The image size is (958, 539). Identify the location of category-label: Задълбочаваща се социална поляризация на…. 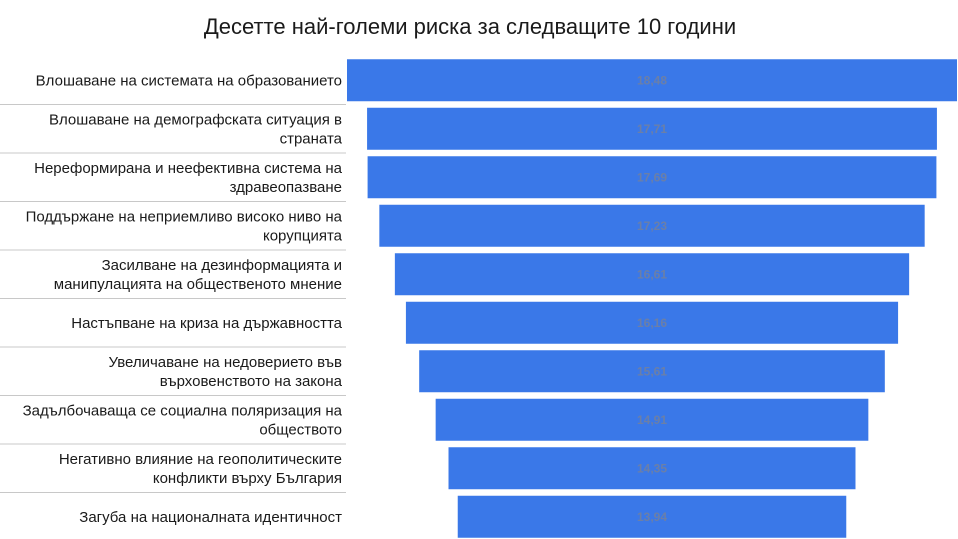
(183, 420).